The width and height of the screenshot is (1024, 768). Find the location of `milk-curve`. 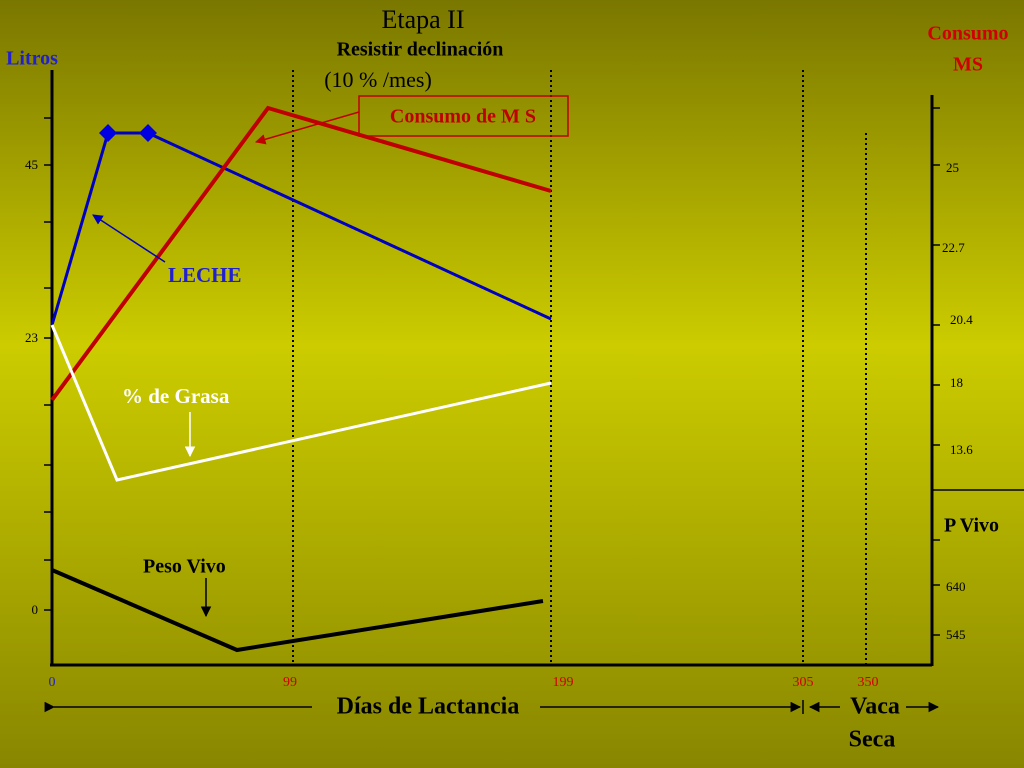

milk-curve is located at coordinates (301, 228).